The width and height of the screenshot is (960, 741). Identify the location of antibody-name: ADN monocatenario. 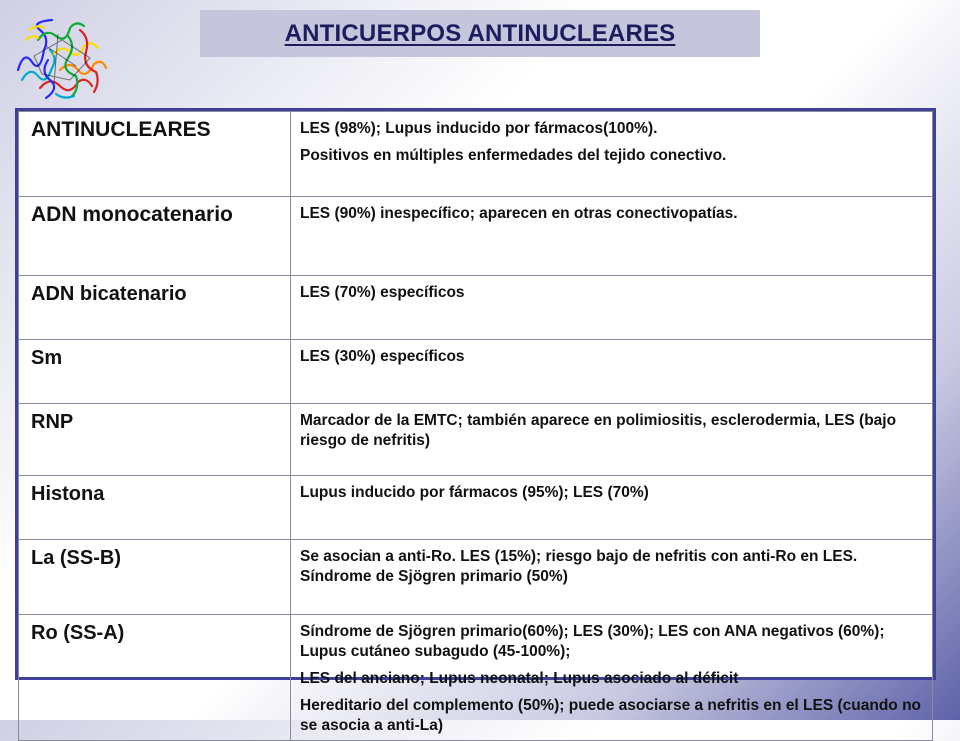
(132, 214).